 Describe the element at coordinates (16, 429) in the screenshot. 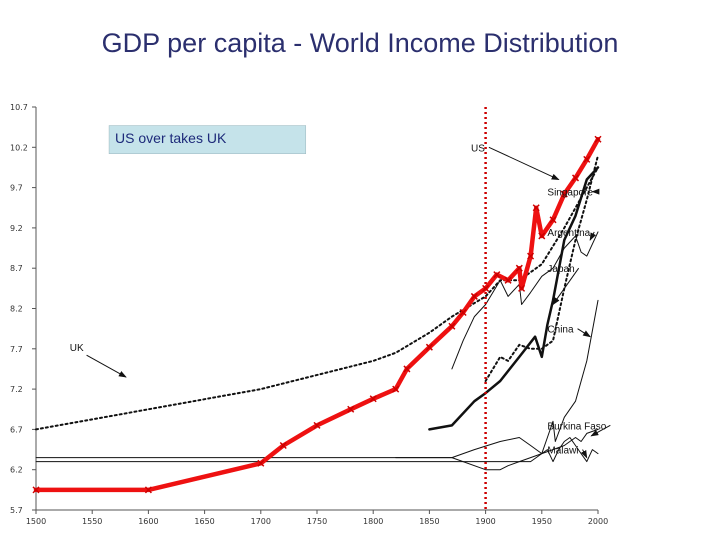

I see `y-tick-label: 6.7` at that location.